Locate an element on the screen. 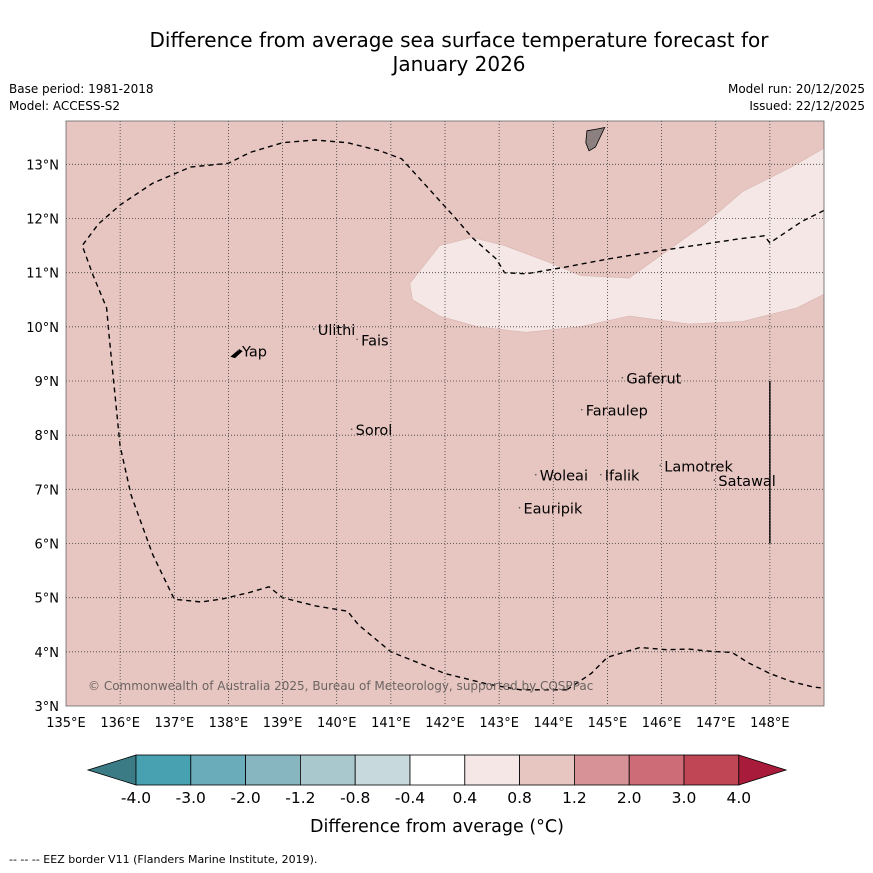 Image resolution: width=873 pixels, height=873 pixels. place-label-sorol: Sorol is located at coordinates (374, 431).